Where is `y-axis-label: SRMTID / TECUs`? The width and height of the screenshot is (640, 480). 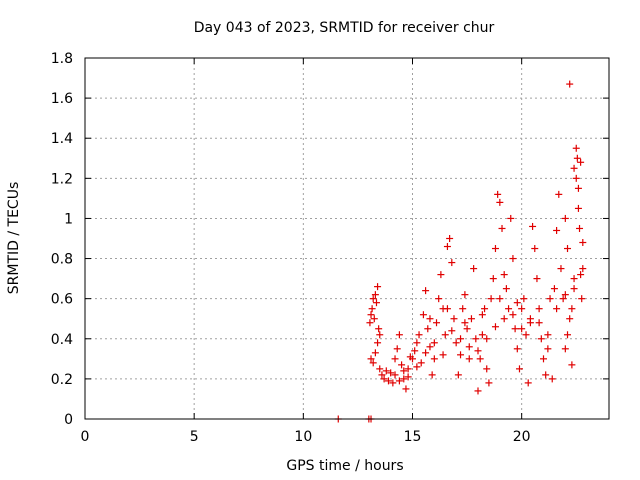
y-axis-label: SRMTID / TECUs is located at coordinates (14, 238).